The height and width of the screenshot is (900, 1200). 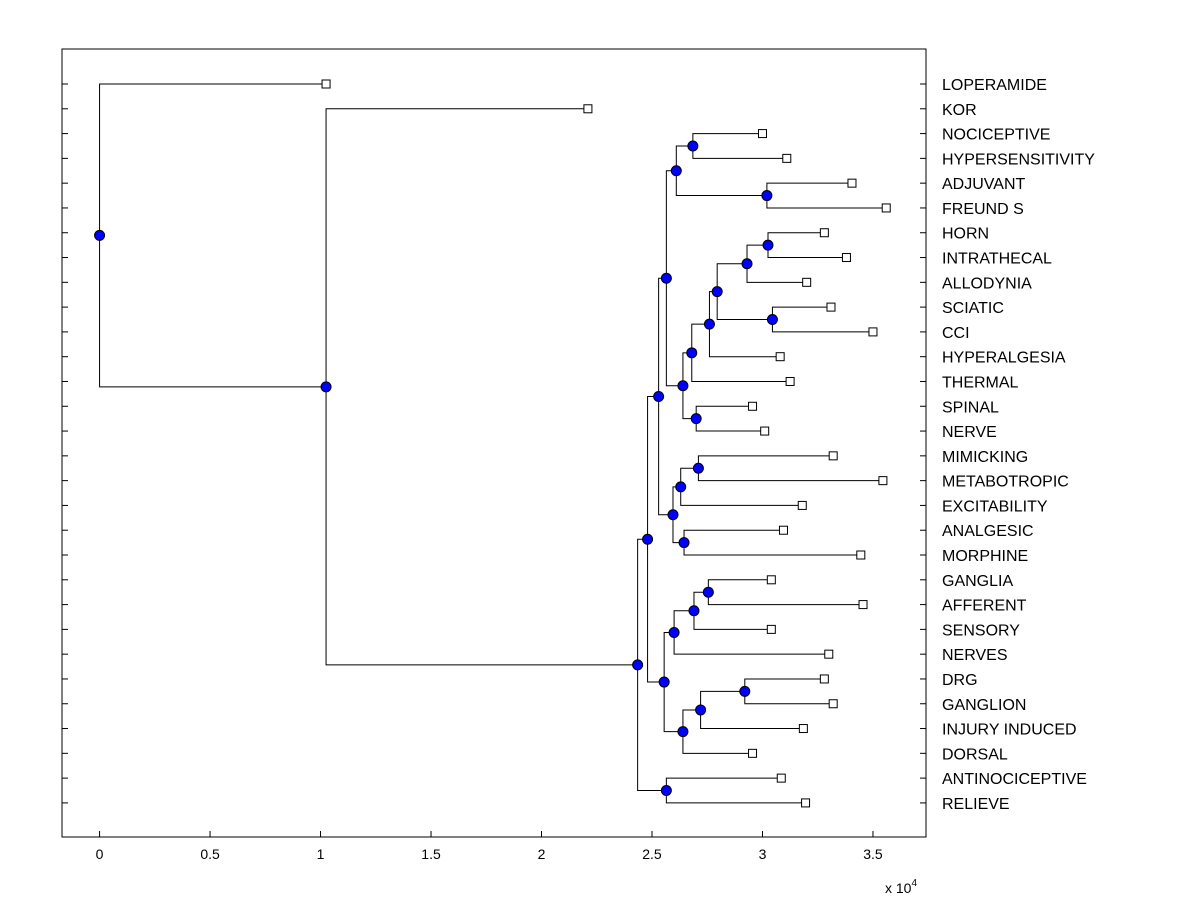 I want to click on leaf-marker-L26, so click(x=803, y=729).